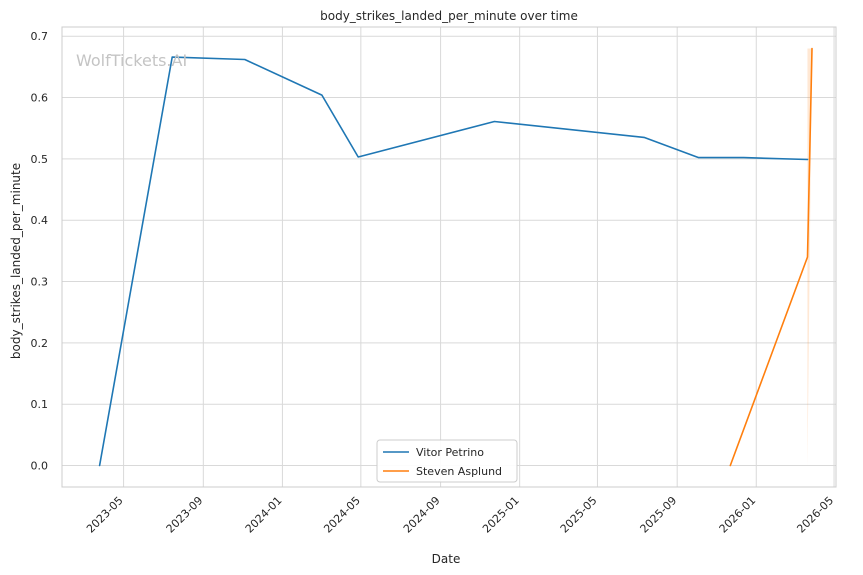 Image resolution: width=863 pixels, height=575 pixels. What do you see at coordinates (446, 559) in the screenshot?
I see `x-axis-label: Date` at bounding box center [446, 559].